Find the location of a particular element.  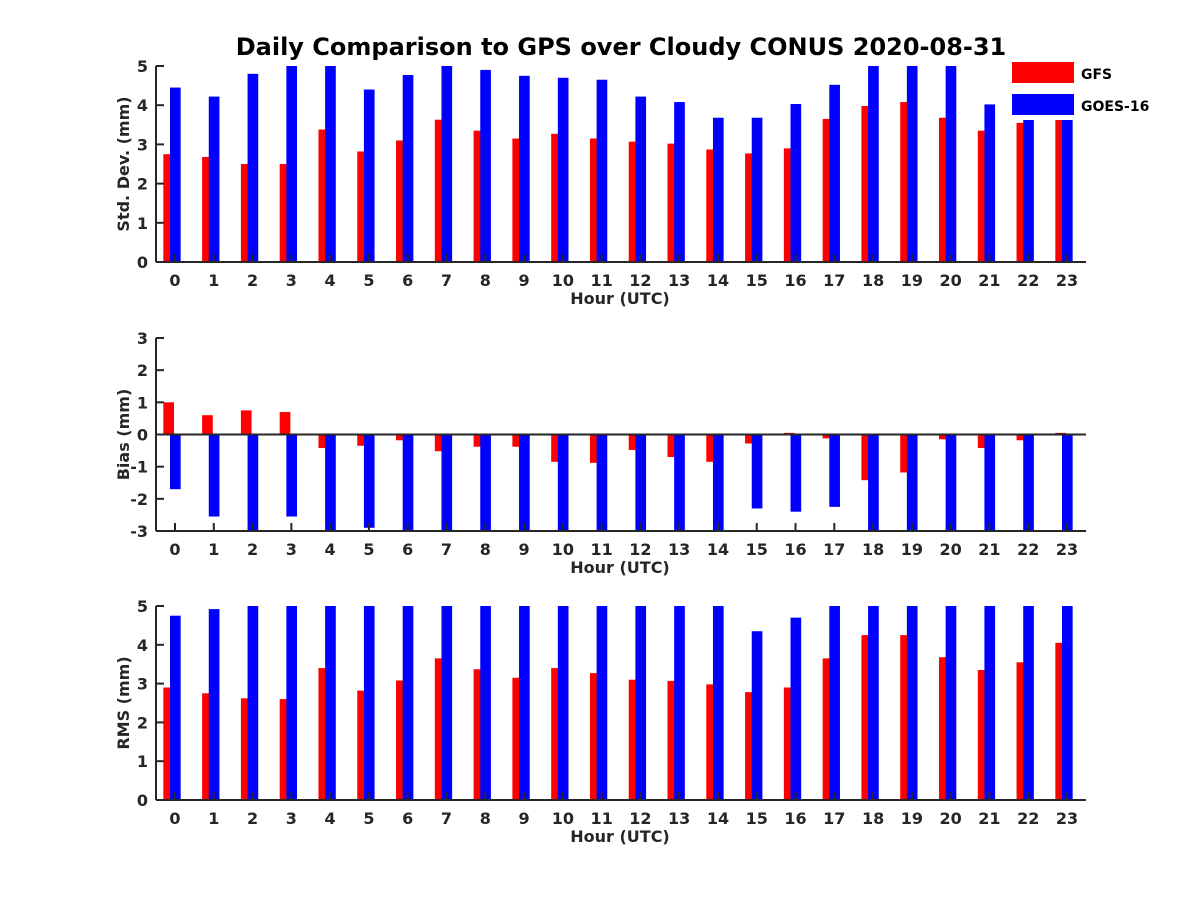

stddev-xtick-label: 20 is located at coordinates (951, 280).